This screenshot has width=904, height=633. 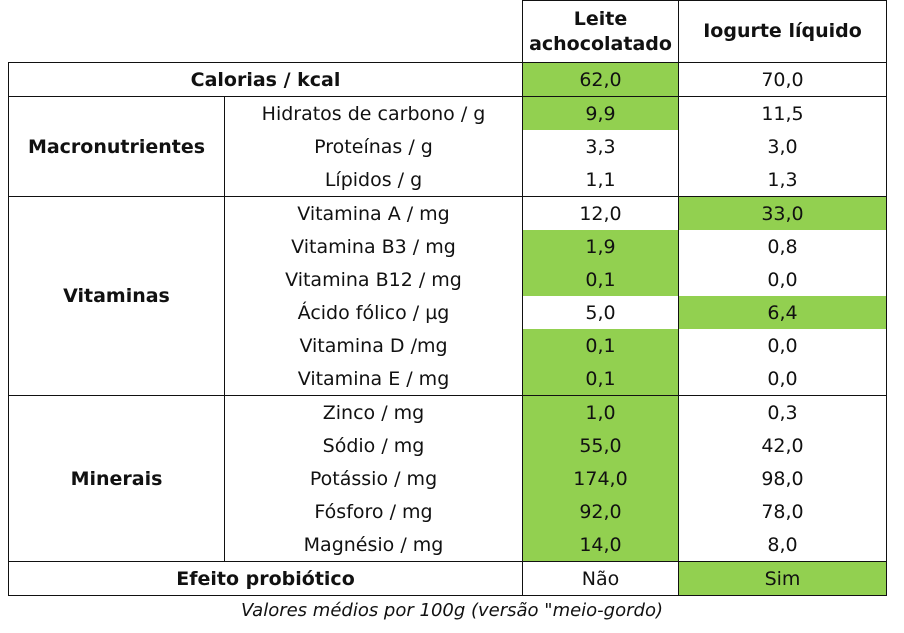 I want to click on row-label: Proteínas / g, so click(x=373, y=146).